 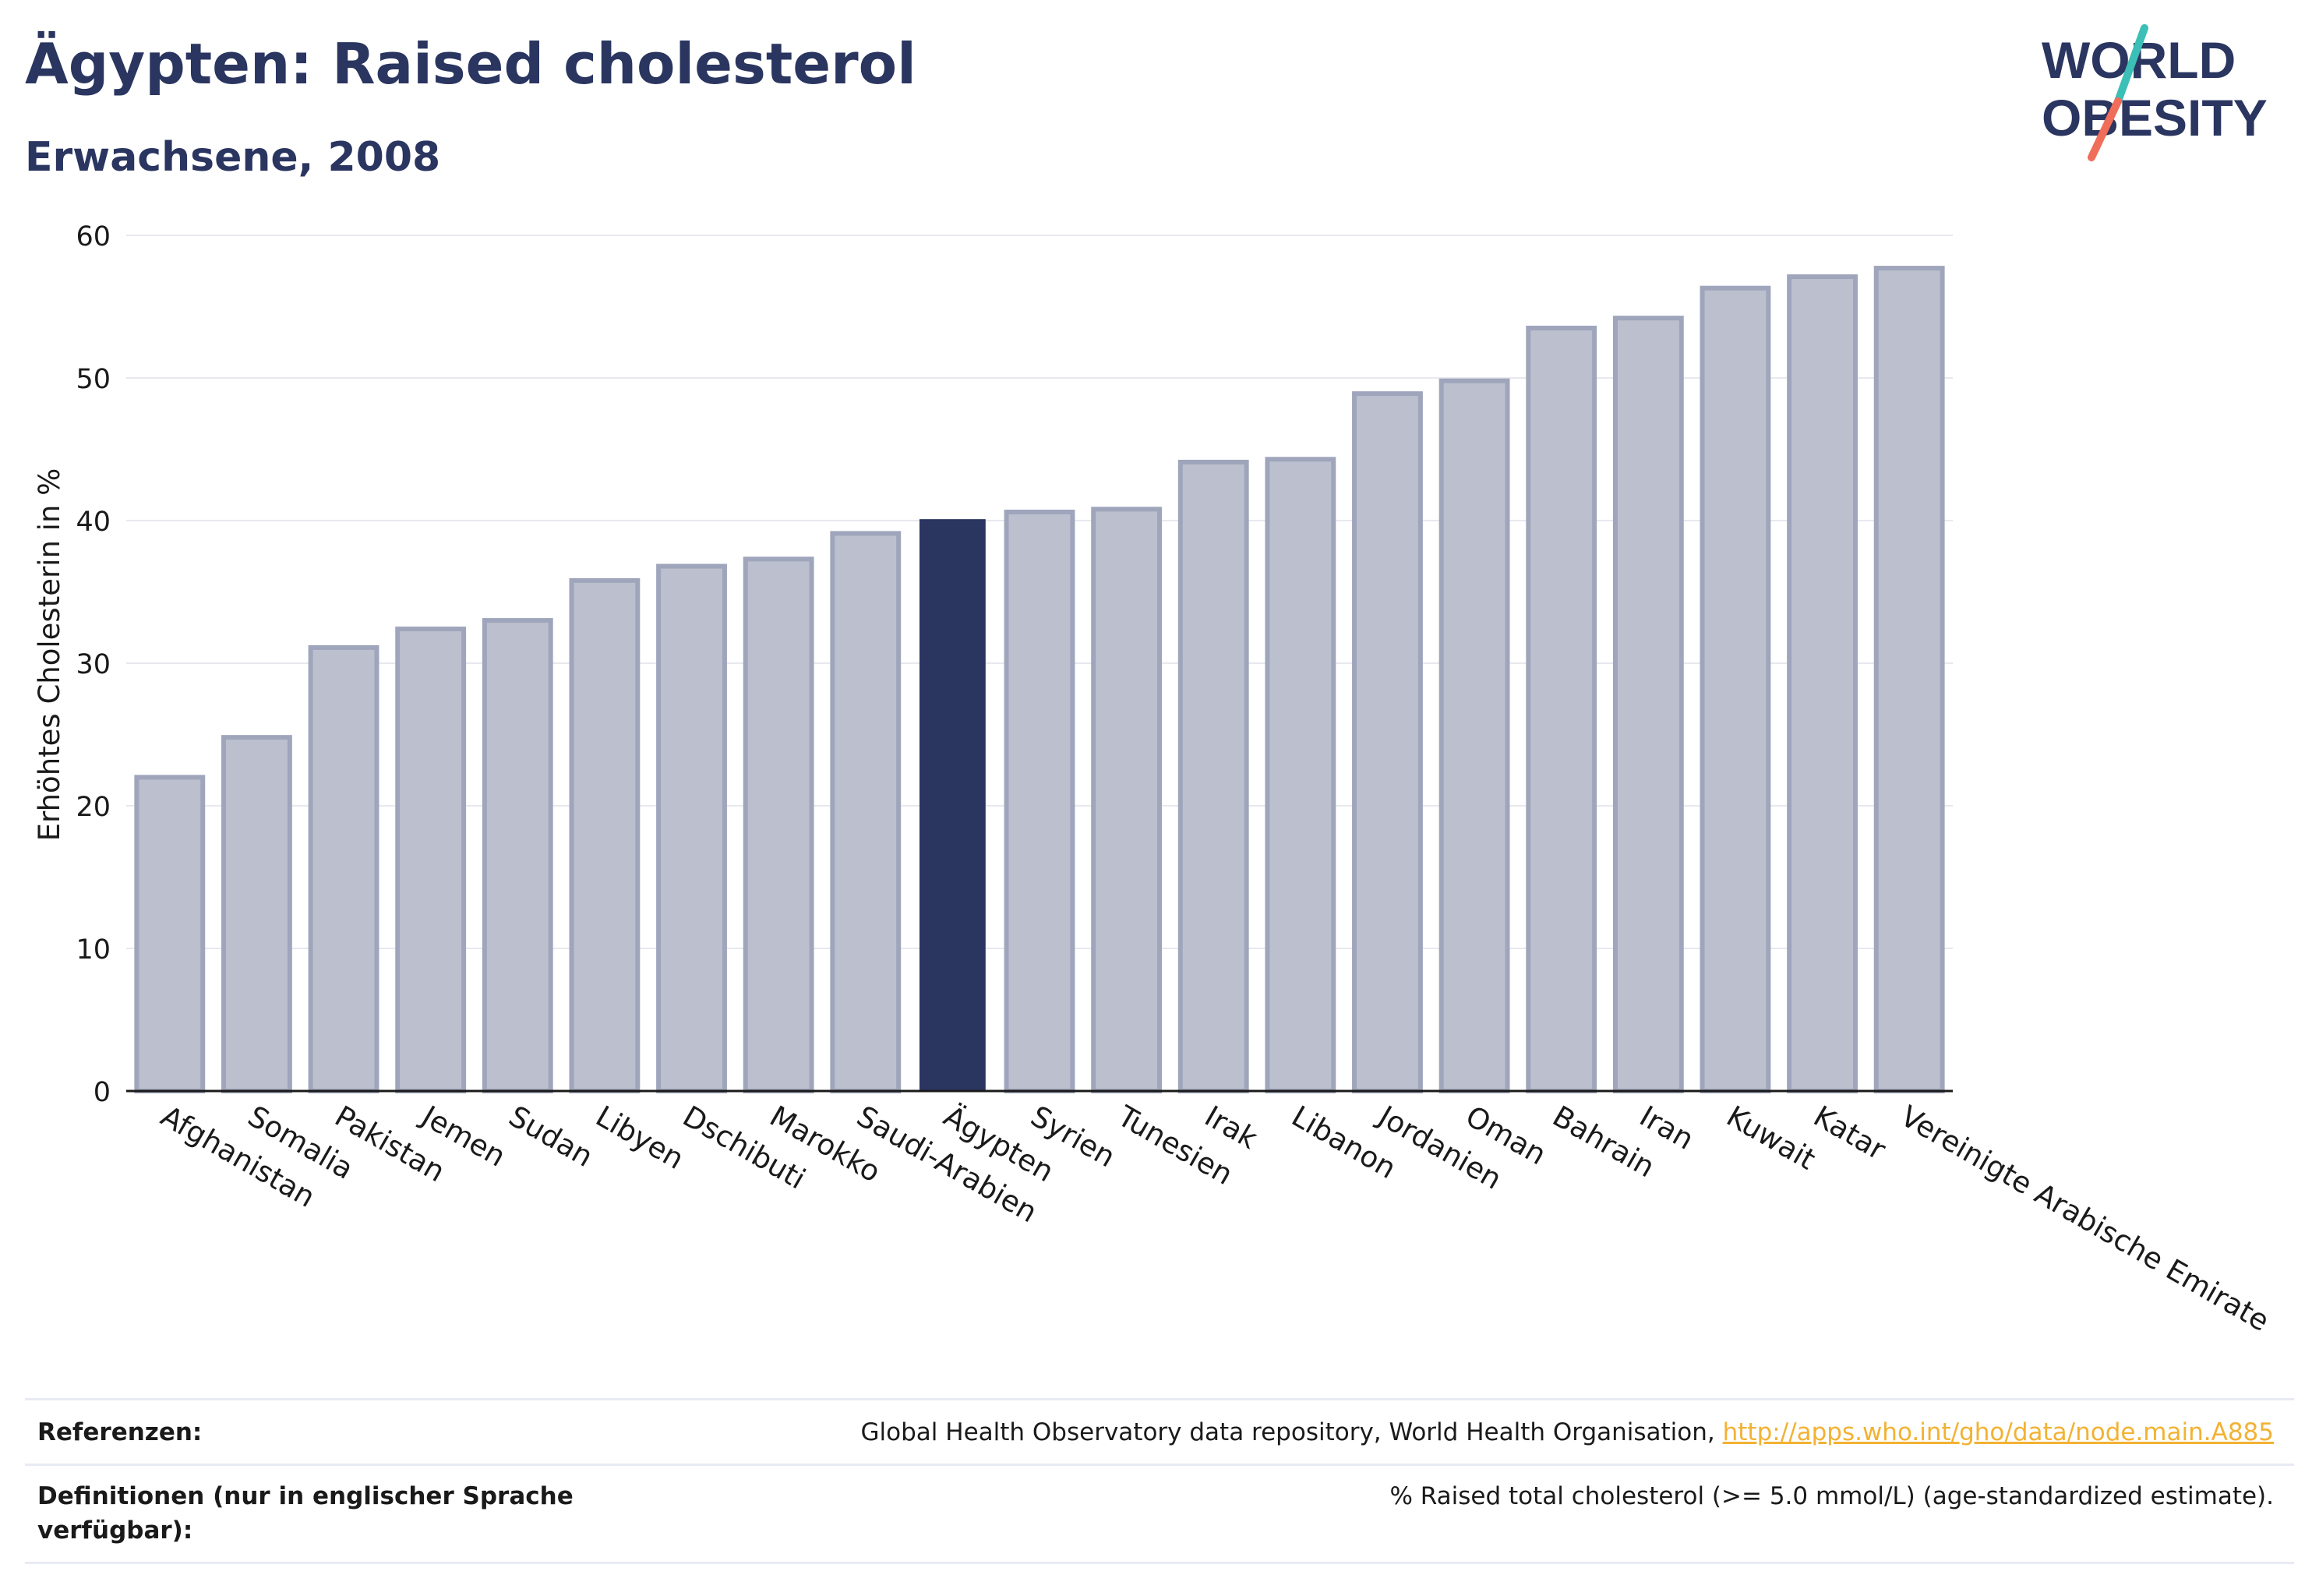 What do you see at coordinates (1909, 680) in the screenshot?
I see `bar-vereinigte-arabische-emirate` at bounding box center [1909, 680].